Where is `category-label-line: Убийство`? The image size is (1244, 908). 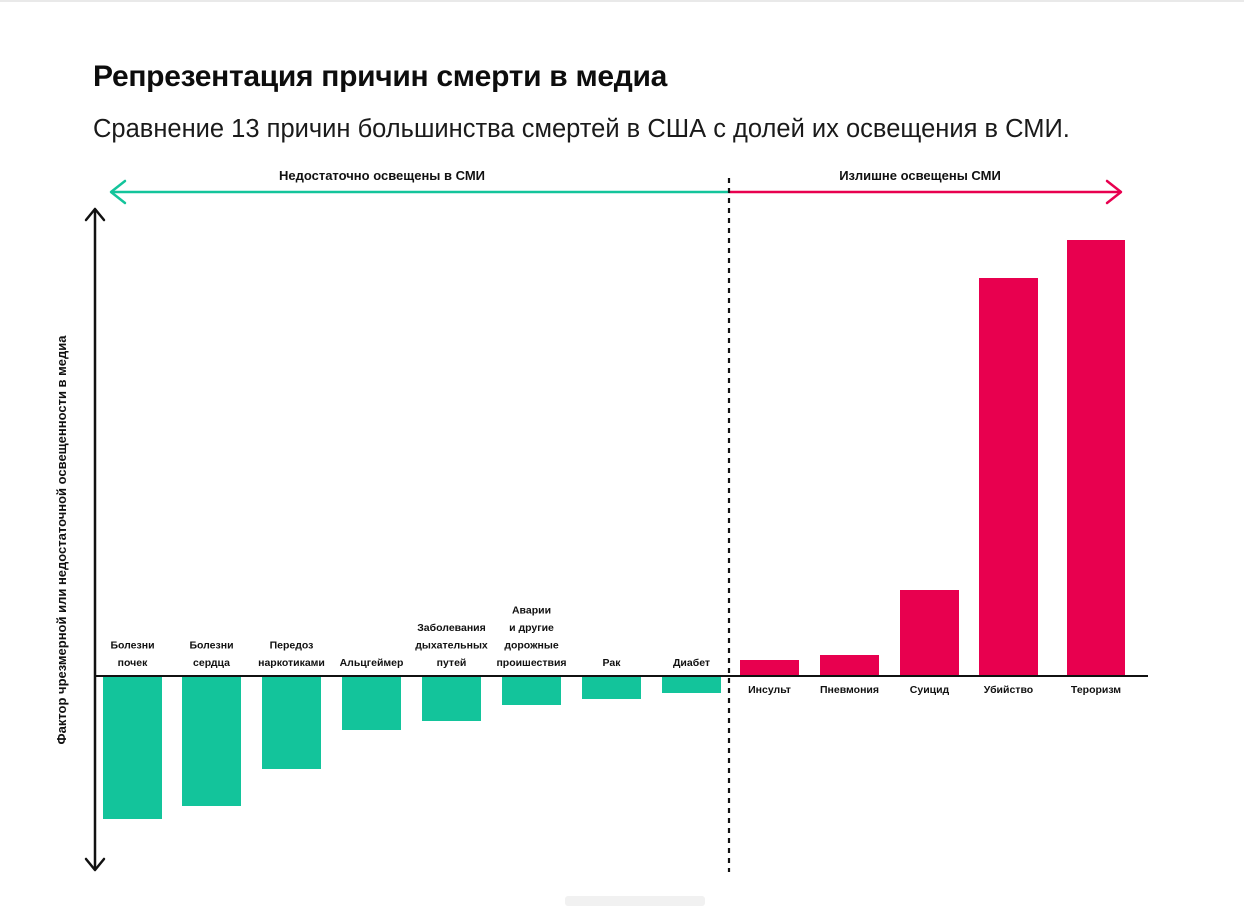
category-label-line: Убийство is located at coordinates (1008, 690).